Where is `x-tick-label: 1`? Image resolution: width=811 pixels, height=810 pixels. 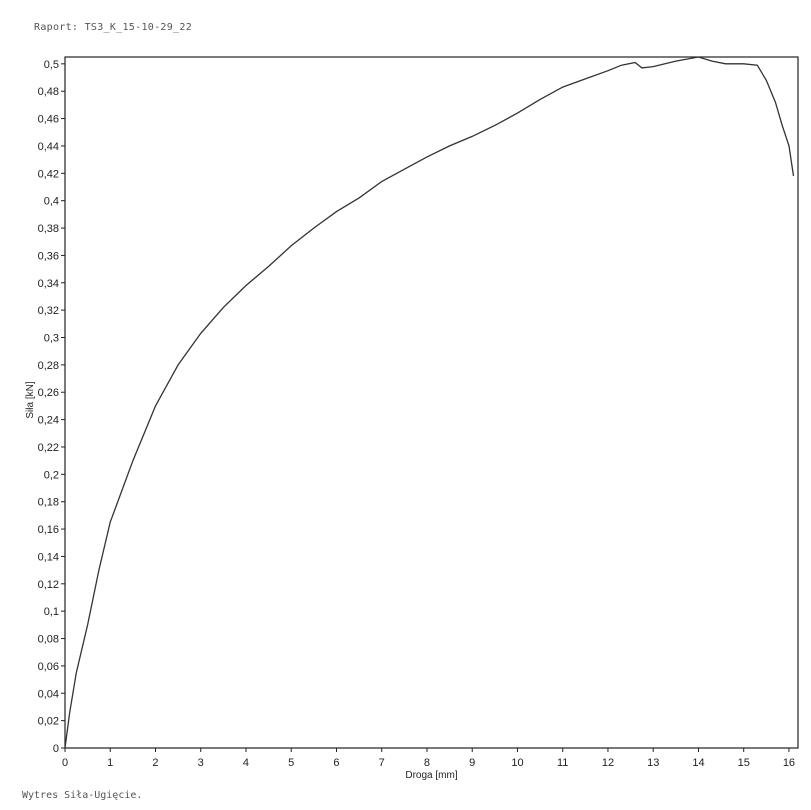
x-tick-label: 1 is located at coordinates (110, 763).